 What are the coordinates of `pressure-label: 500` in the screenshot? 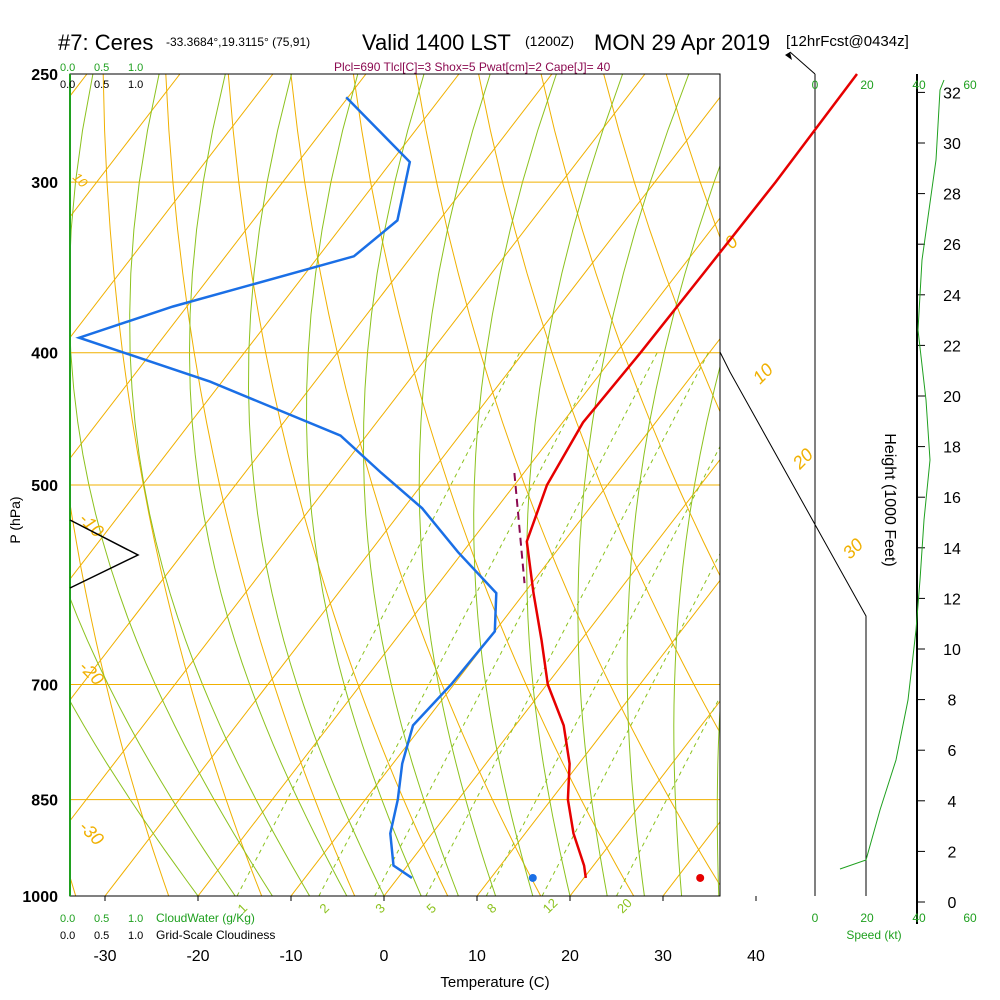 It's located at (44, 486).